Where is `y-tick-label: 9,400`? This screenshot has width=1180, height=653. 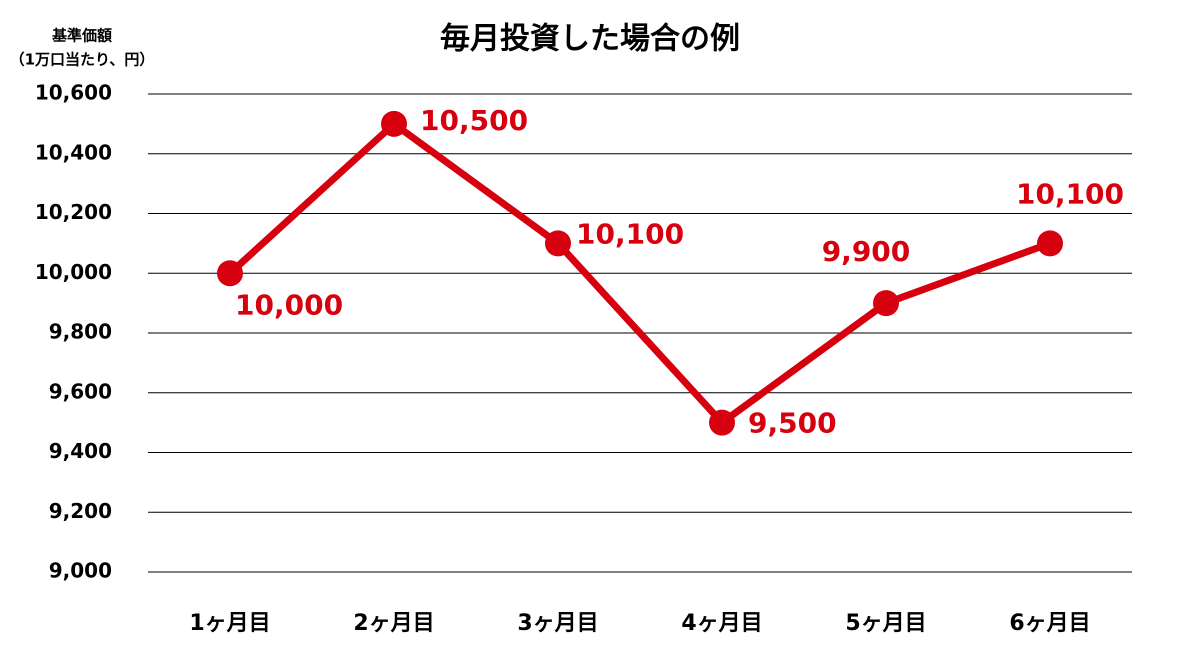
y-tick-label: 9,400 is located at coordinates (80, 451).